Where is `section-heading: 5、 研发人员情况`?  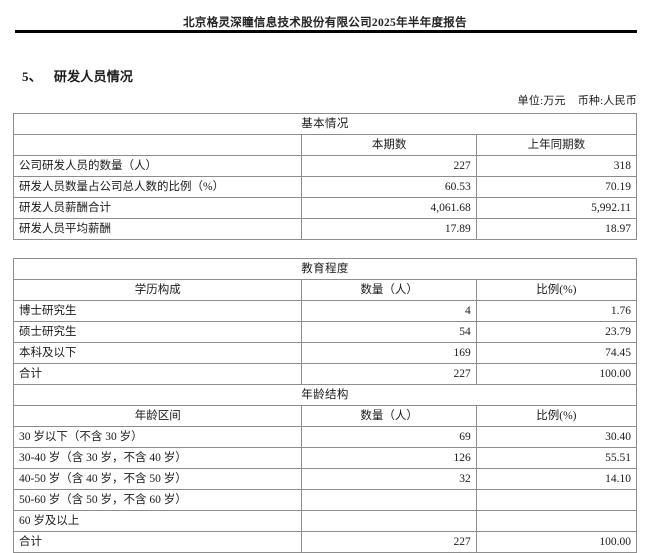 section-heading: 5、 研发人员情况 is located at coordinates (77, 75).